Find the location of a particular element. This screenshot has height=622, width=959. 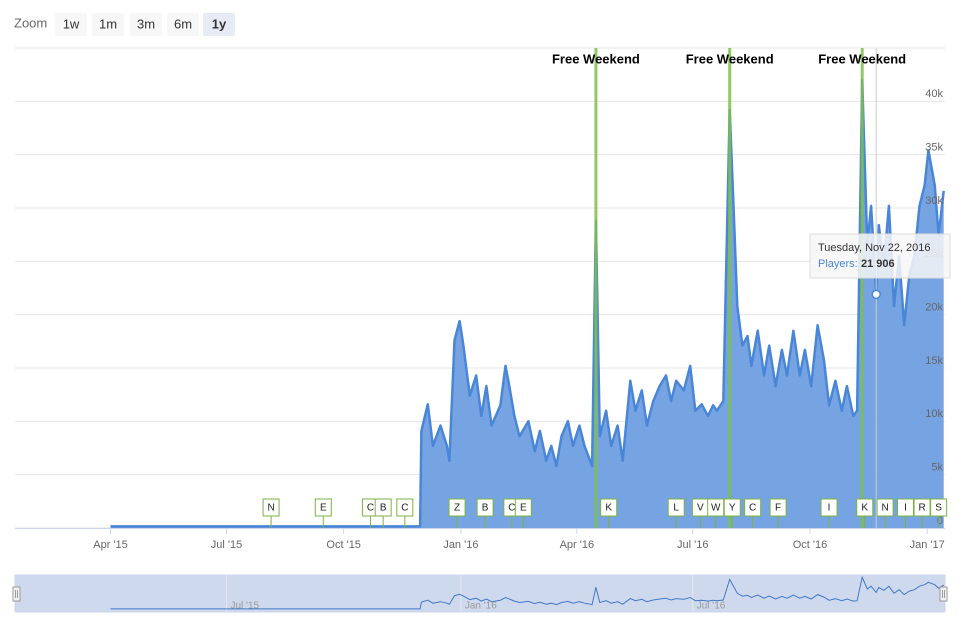

zoom-button-label: 1y is located at coordinates (219, 23).